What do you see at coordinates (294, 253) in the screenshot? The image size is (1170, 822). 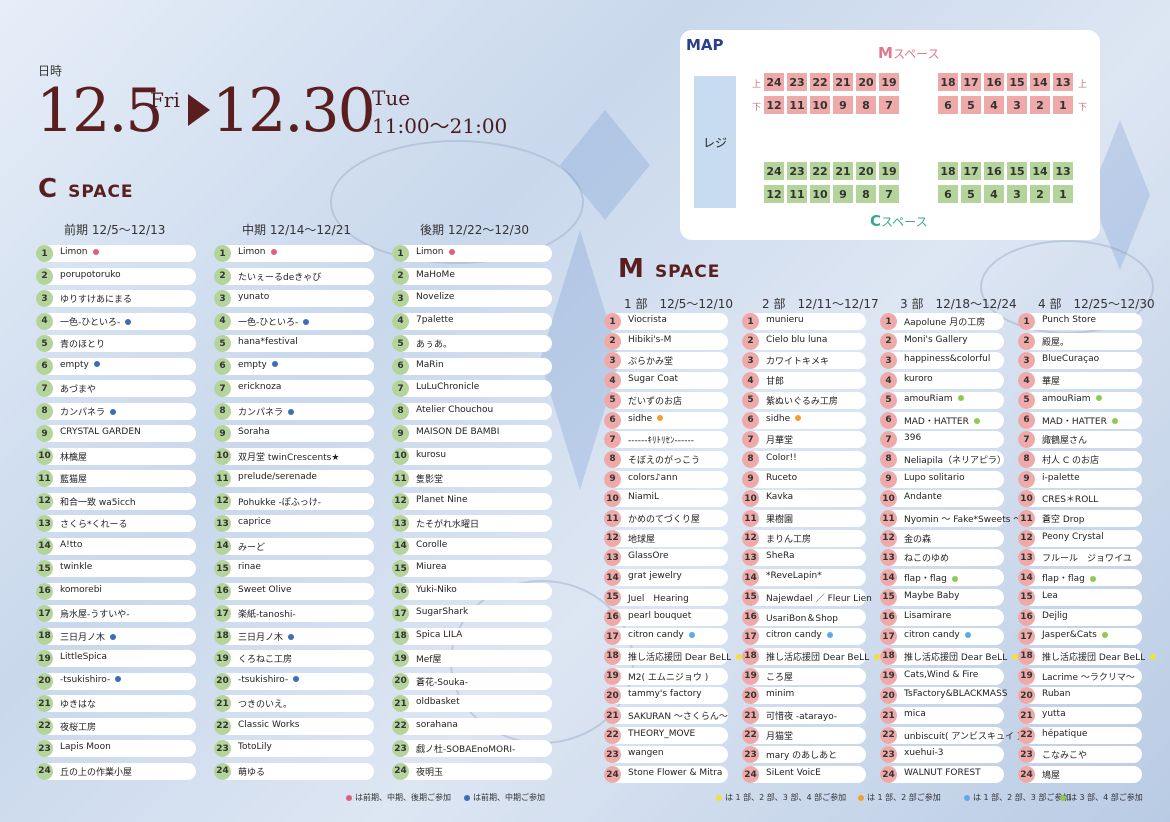 I see `list-item: 1 Limon` at bounding box center [294, 253].